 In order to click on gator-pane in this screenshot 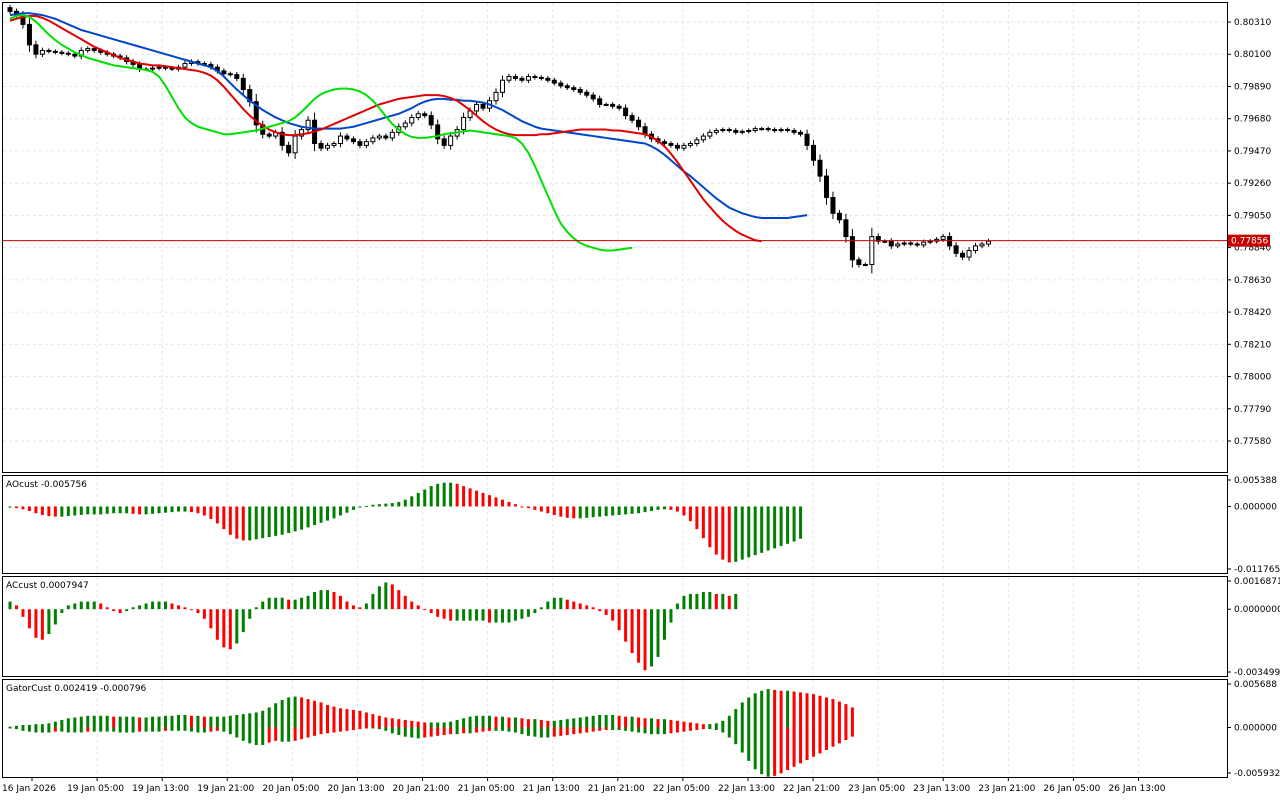, I will do `click(431, 733)`.